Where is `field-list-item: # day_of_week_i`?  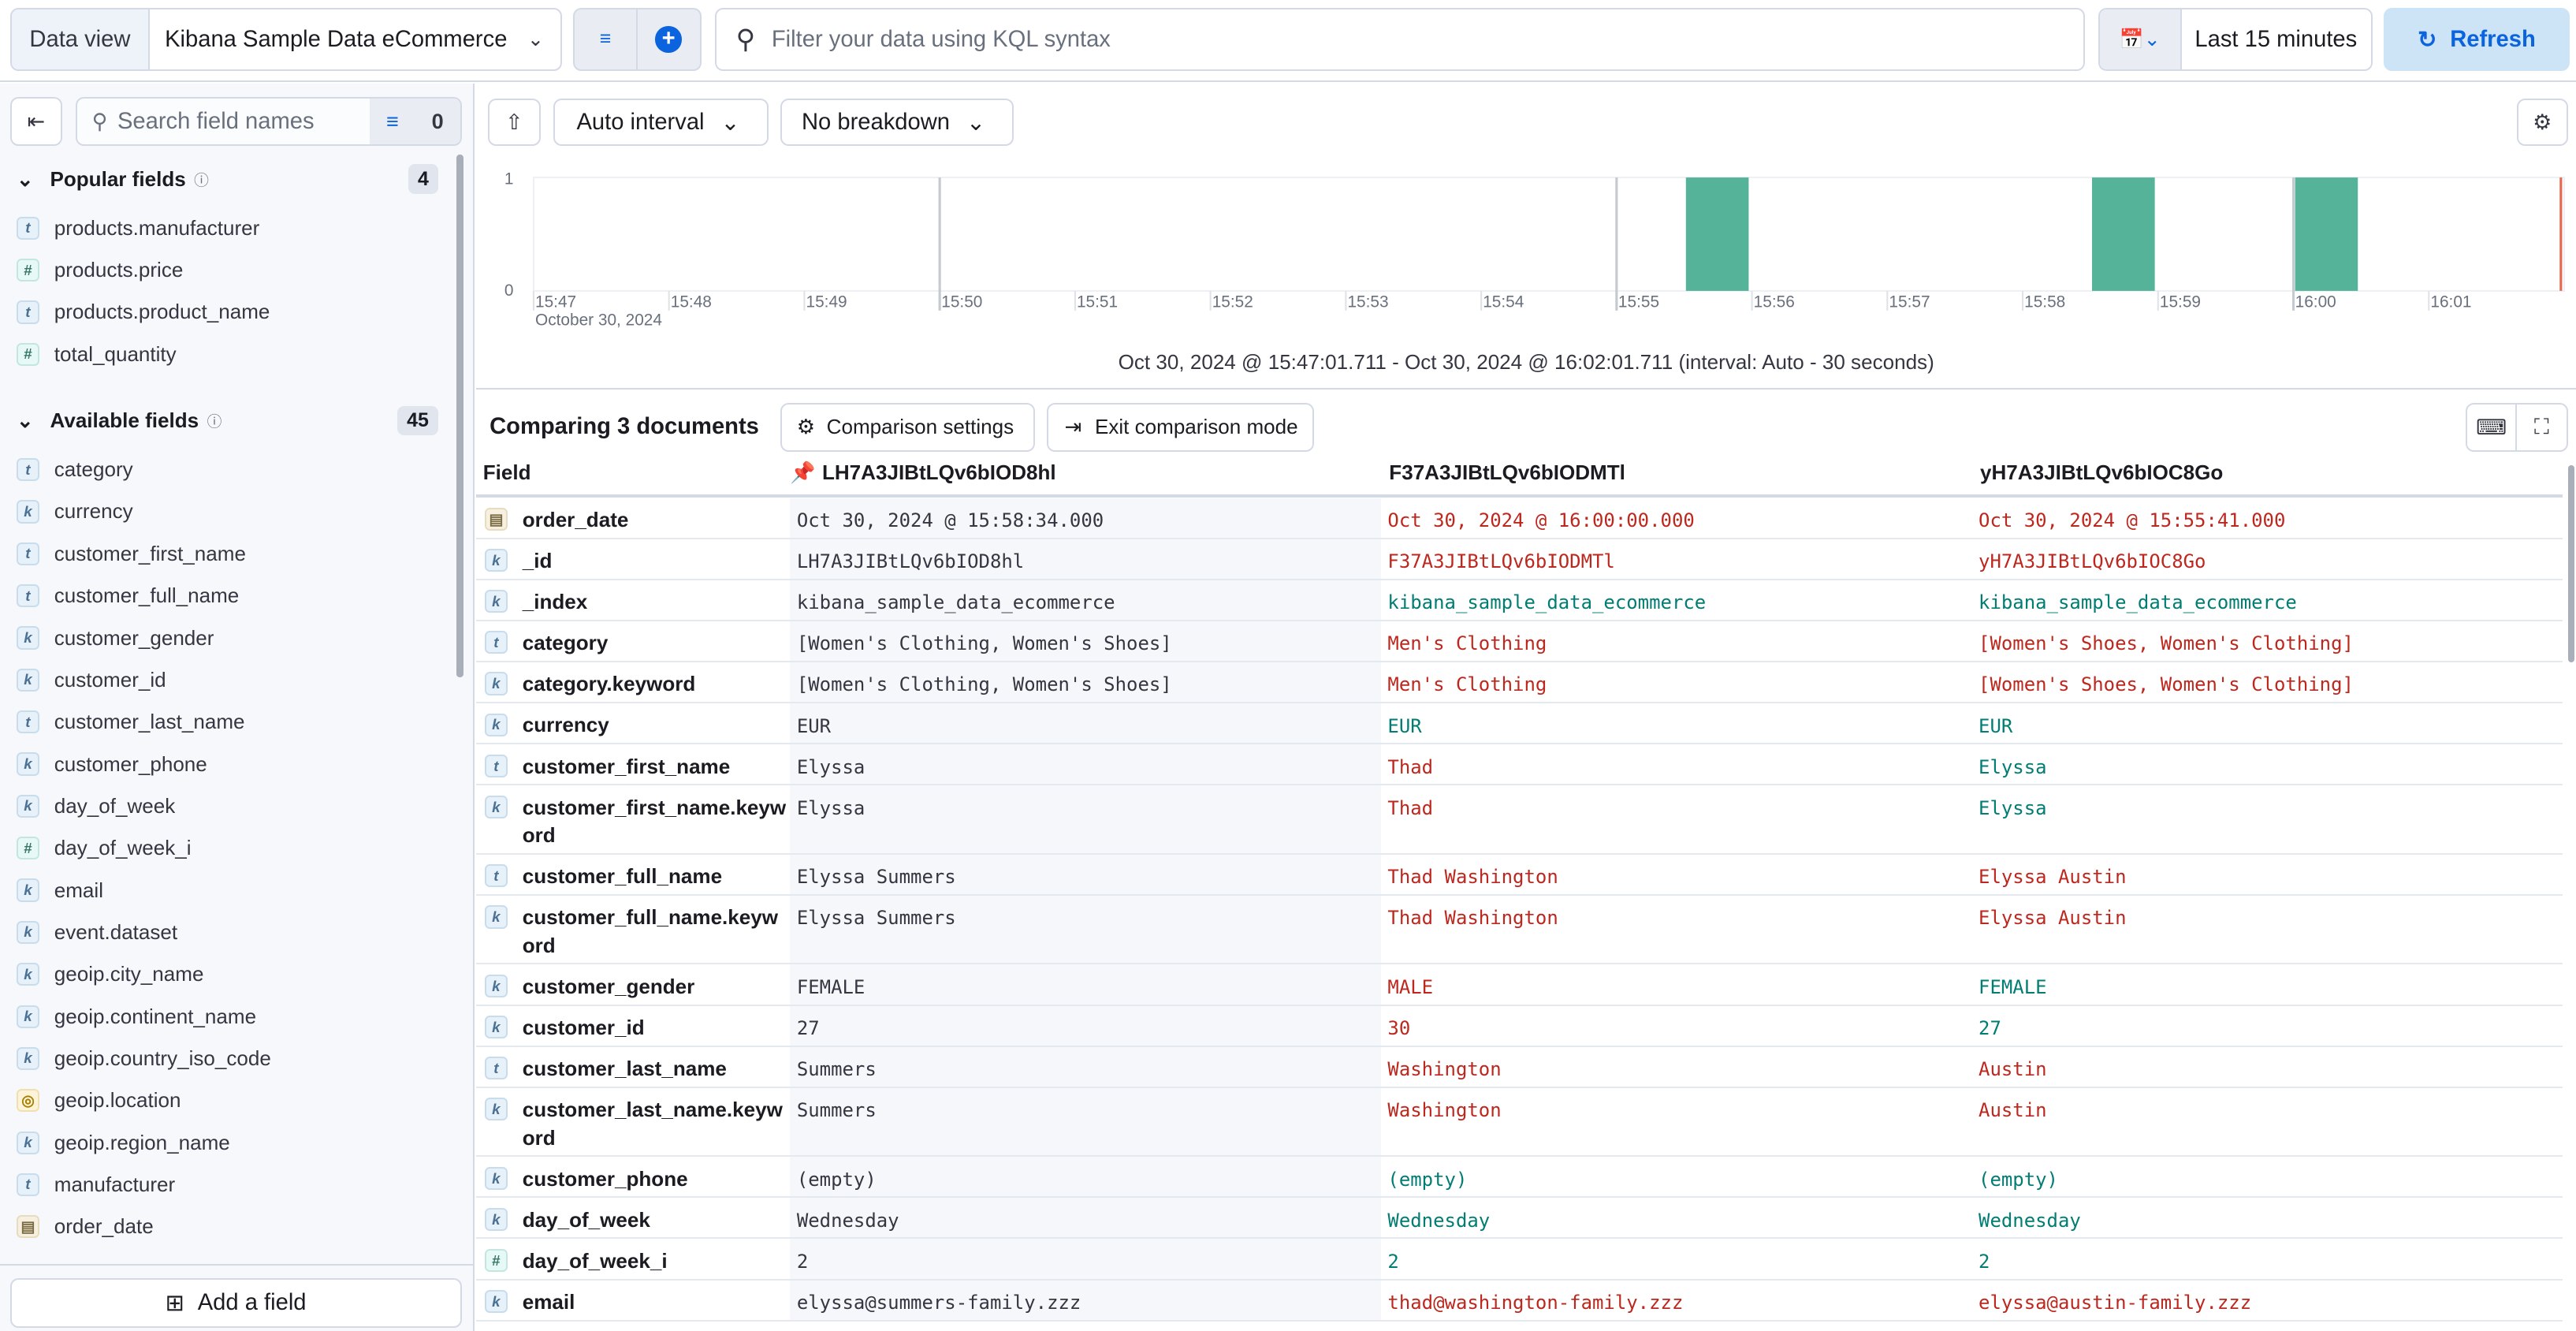
field-list-item: # day_of_week_i is located at coordinates (228, 848).